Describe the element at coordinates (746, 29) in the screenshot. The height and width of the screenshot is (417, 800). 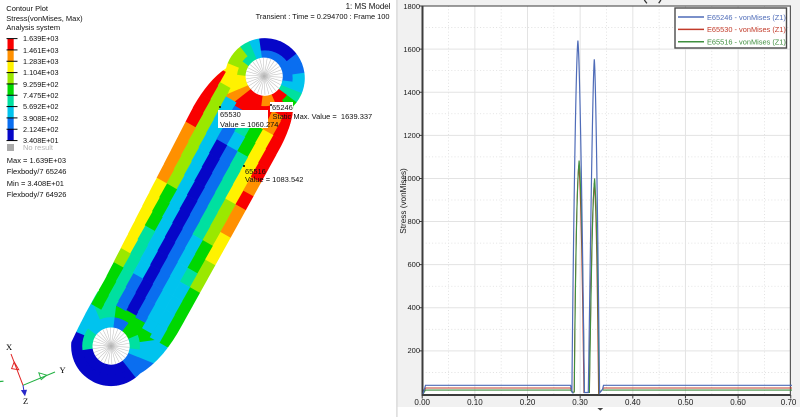
I see `svg-text: E65530 - vonMises (Z1)` at that location.